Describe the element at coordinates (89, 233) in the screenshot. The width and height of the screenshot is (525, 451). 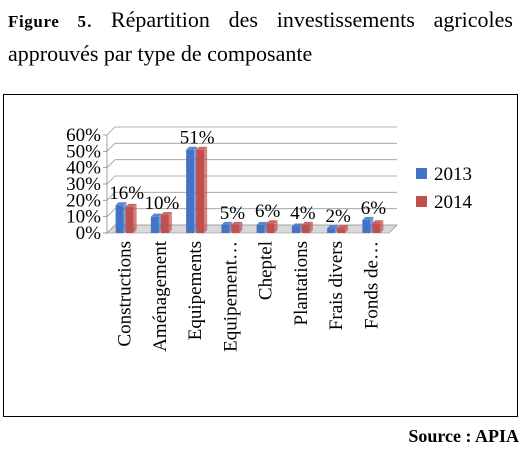
I see `y-tick-label: 0%` at that location.